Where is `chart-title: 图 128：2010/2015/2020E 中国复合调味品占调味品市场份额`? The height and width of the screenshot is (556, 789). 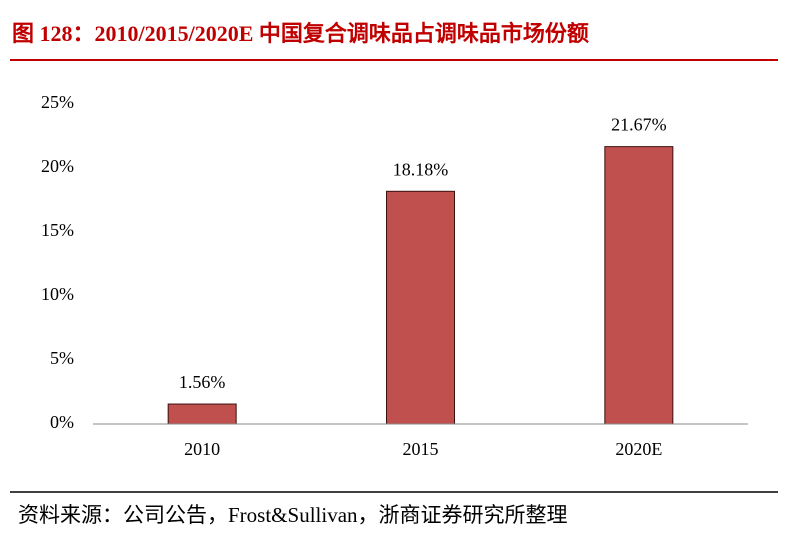
chart-title: 图 128：2010/2015/2020E 中国复合调味品占调味品市场份额 is located at coordinates (300, 33).